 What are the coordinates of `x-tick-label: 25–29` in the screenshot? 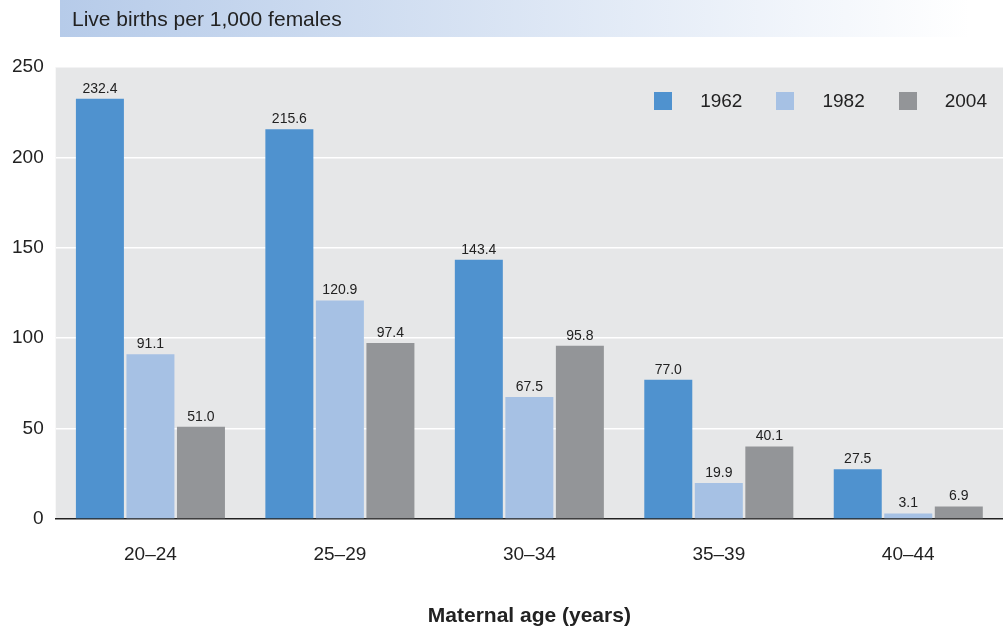 It's located at (340, 553).